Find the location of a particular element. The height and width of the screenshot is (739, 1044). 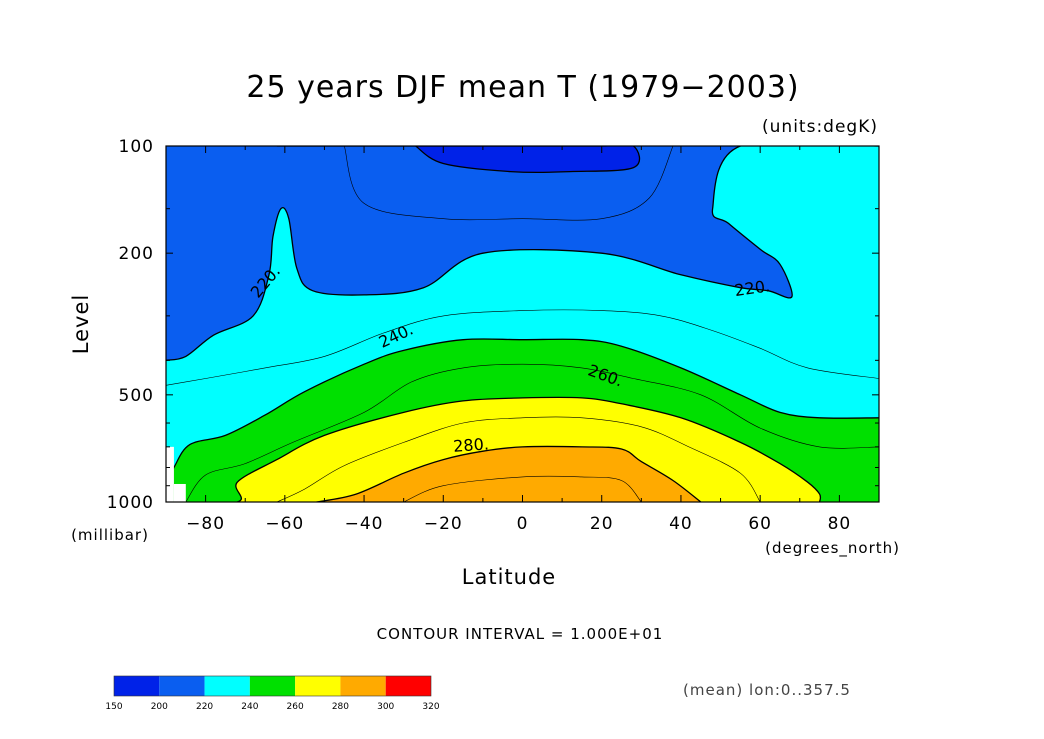

contour-interval-text: CONTOUR INTERVAL = 1.000E+01 is located at coordinates (520, 634).